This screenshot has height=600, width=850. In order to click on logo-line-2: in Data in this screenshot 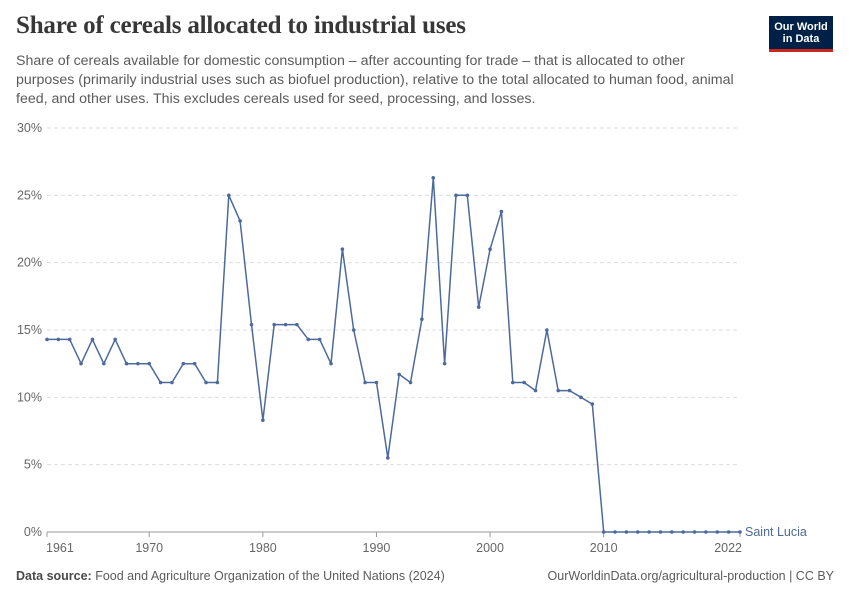, I will do `click(801, 39)`.